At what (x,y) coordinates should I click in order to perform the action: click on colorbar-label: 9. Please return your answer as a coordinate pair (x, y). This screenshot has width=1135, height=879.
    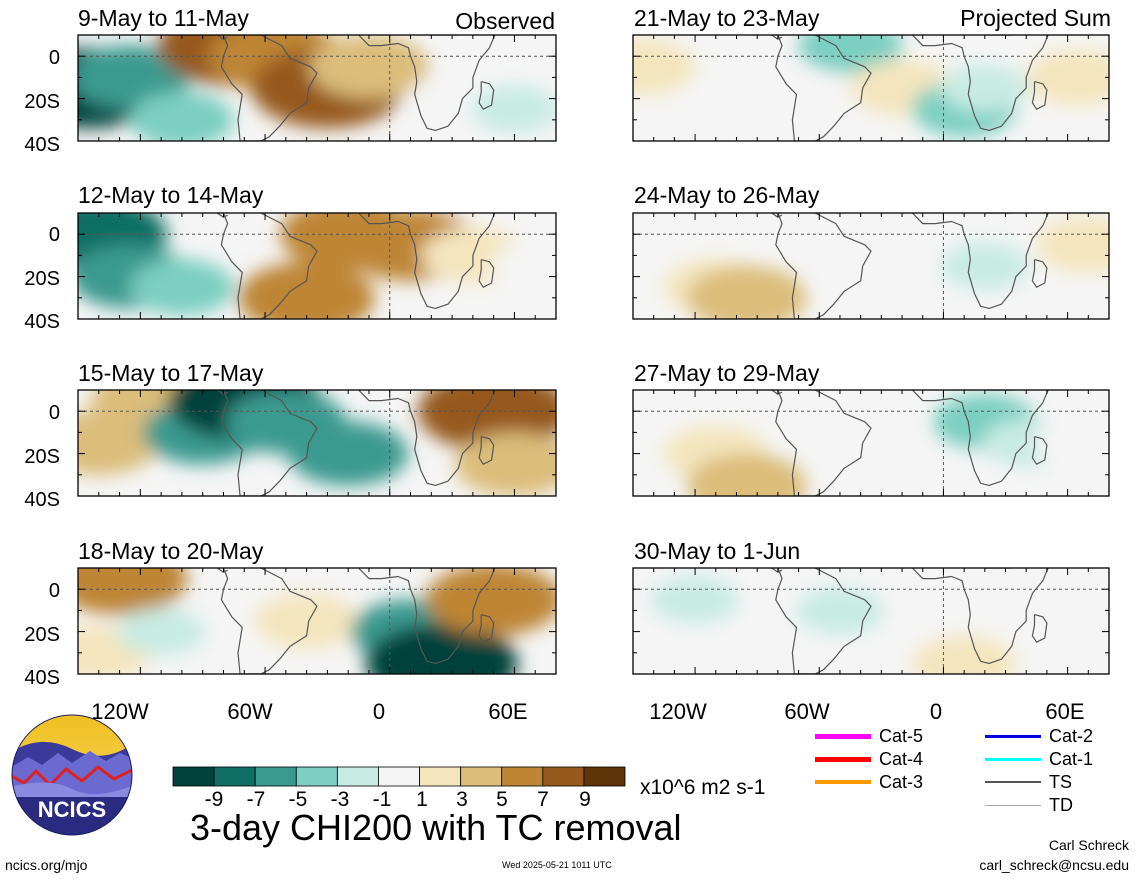
    Looking at the image, I should click on (585, 799).